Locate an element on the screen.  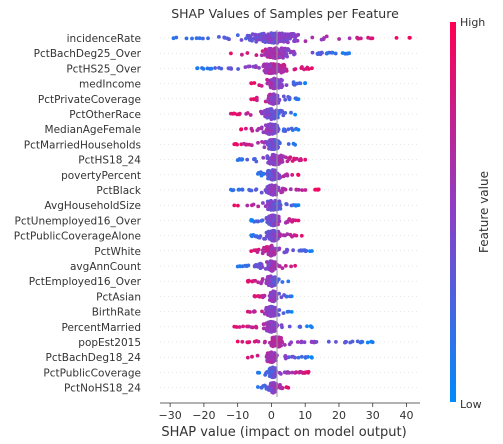
x-tick-label: 20 is located at coordinates (339, 415).